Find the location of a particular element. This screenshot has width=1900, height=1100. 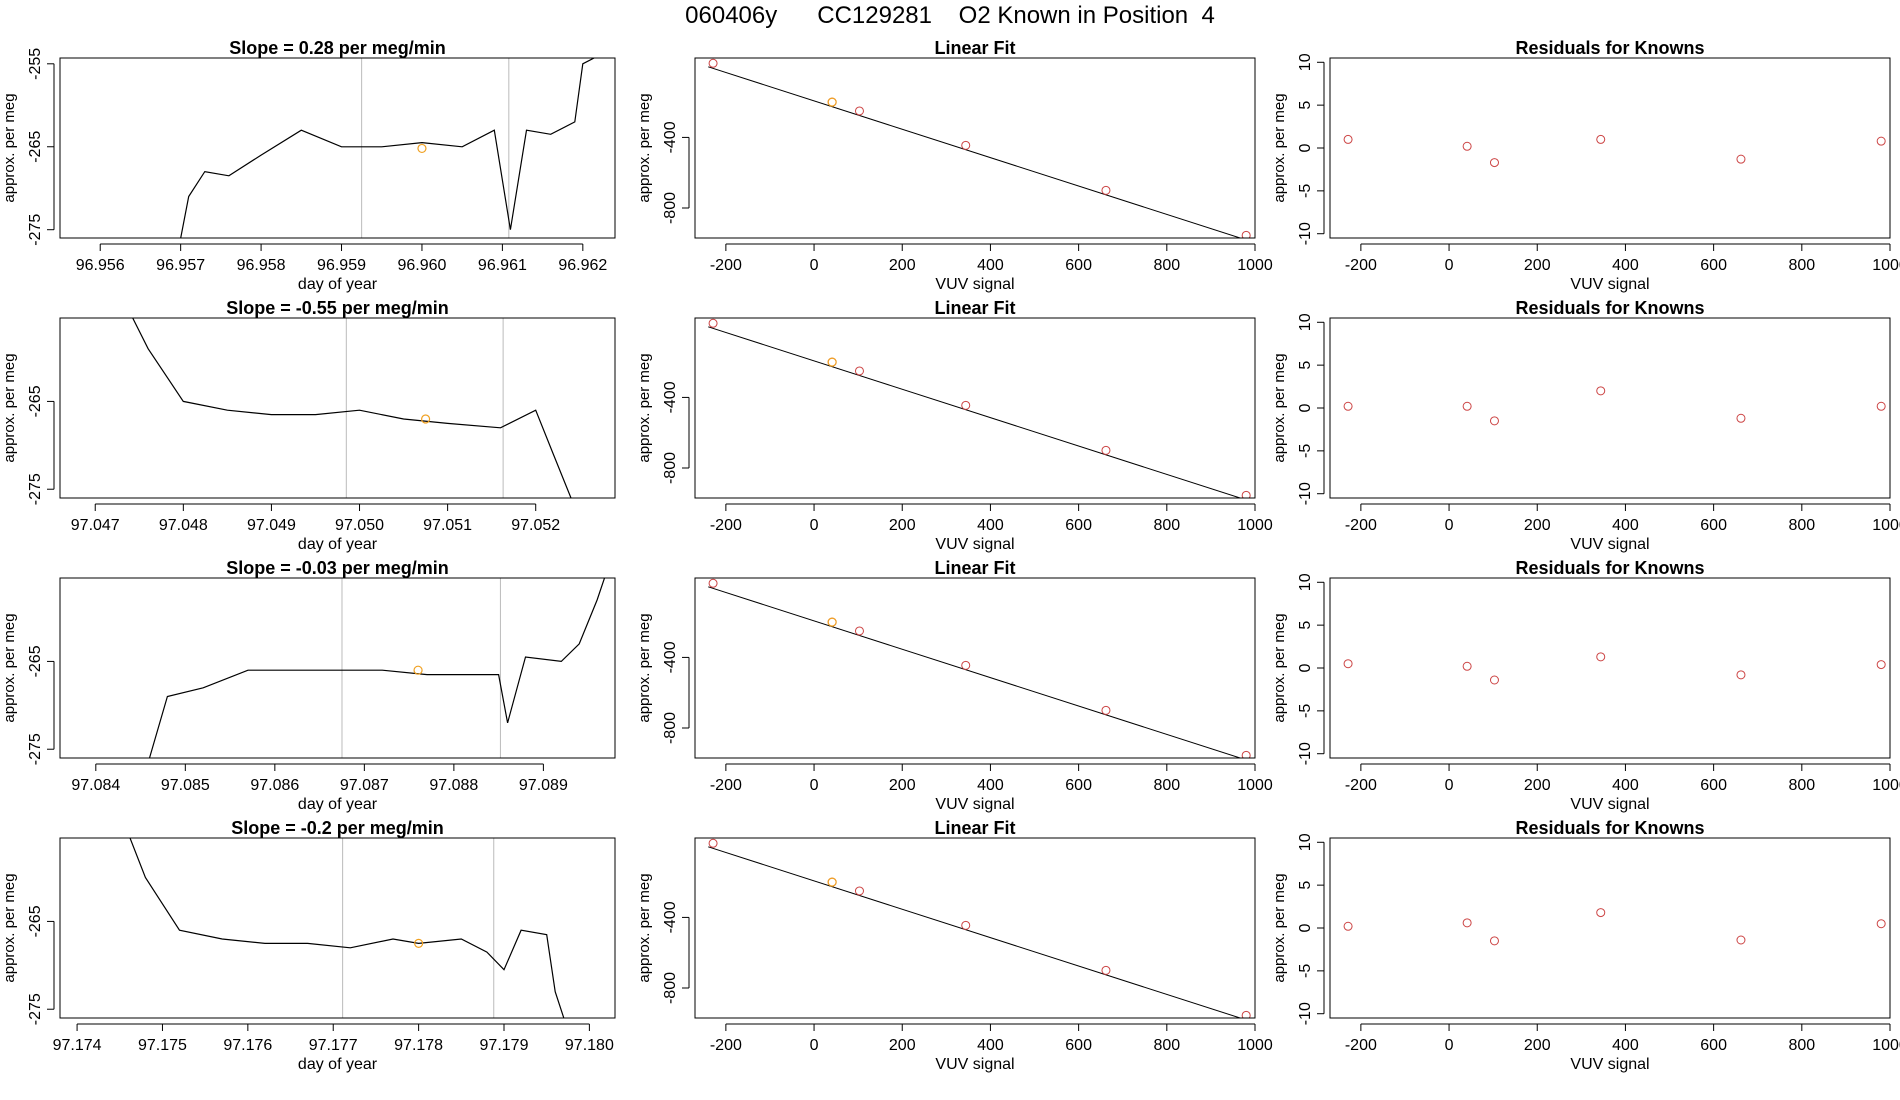

y-tick-label: 10 is located at coordinates (1305, 322).